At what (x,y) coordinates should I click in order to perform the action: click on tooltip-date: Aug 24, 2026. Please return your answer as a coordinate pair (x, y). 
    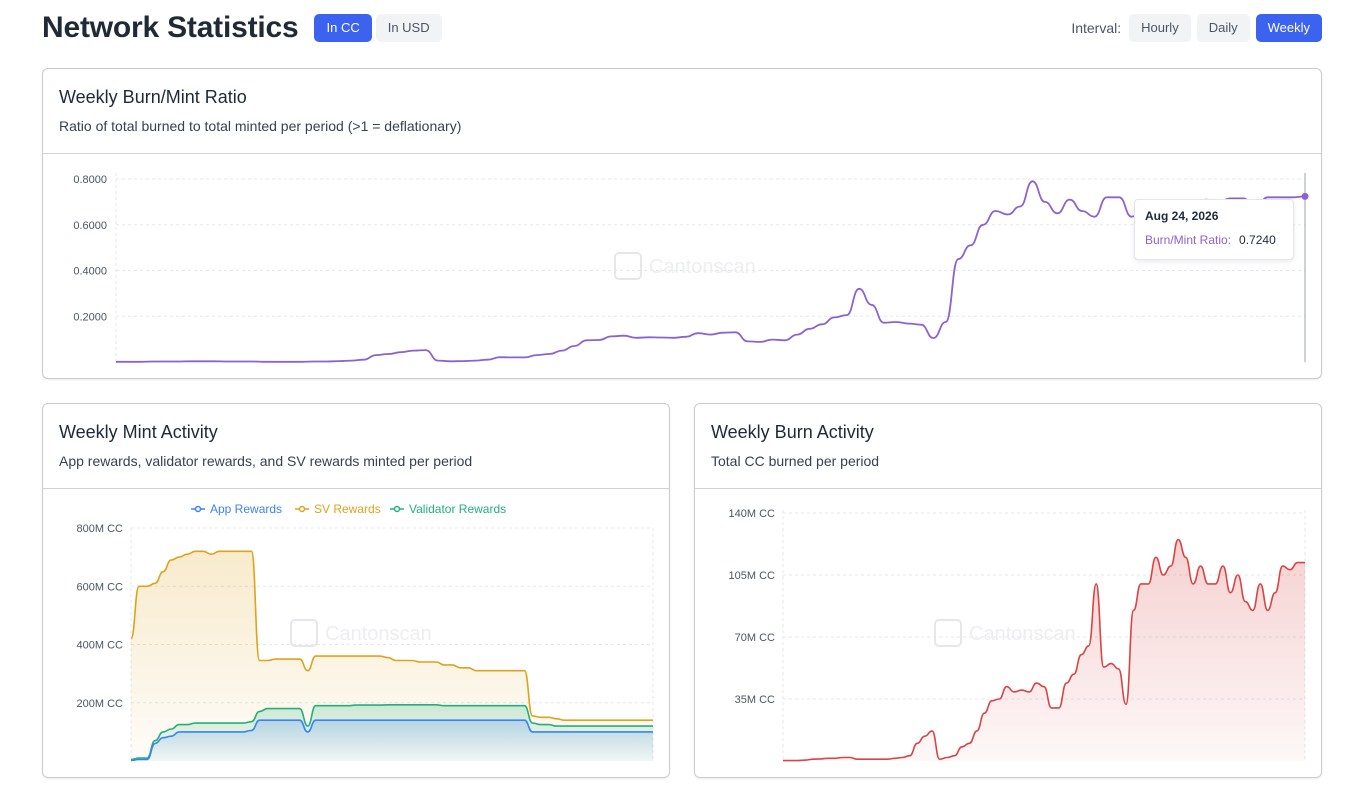
    Looking at the image, I should click on (1182, 216).